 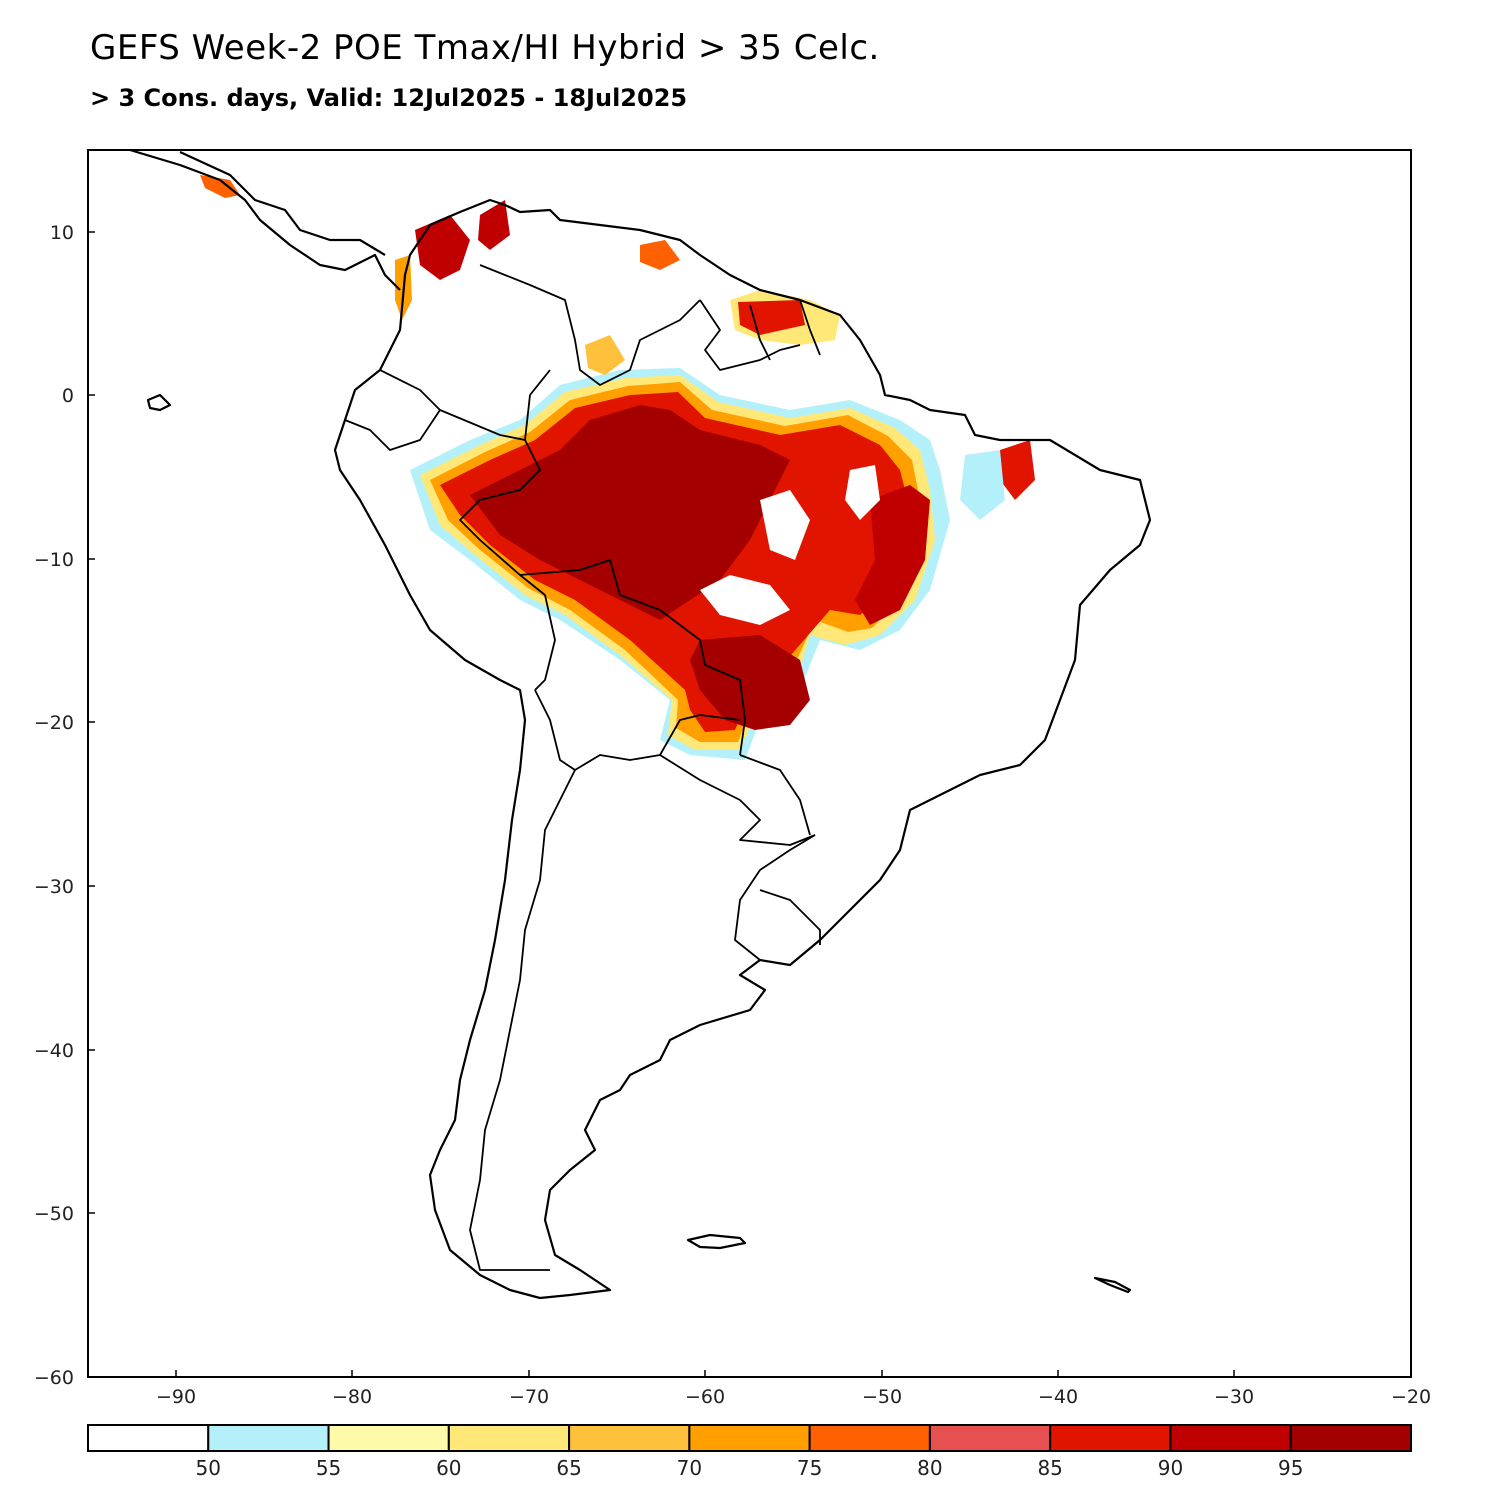 I want to click on shade-colombia-north, so click(x=442, y=247).